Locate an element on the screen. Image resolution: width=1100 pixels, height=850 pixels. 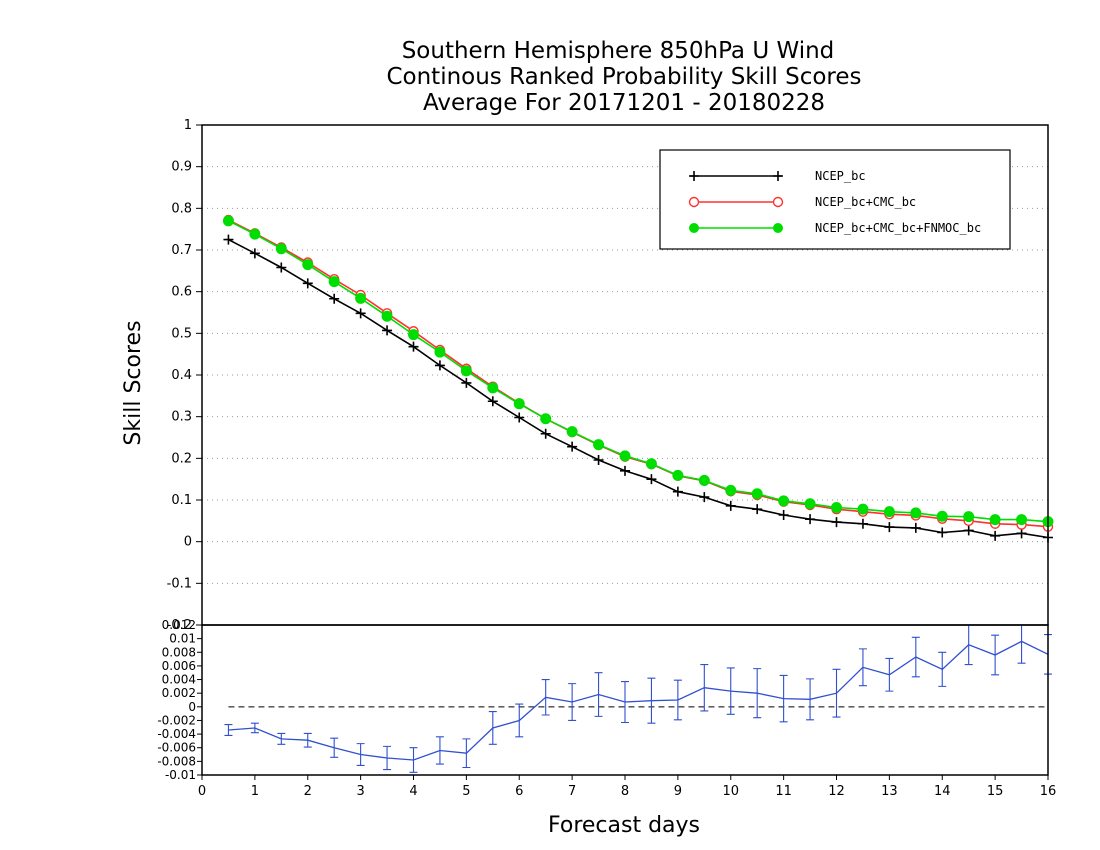
x-tick-label: 3 is located at coordinates (360, 791).